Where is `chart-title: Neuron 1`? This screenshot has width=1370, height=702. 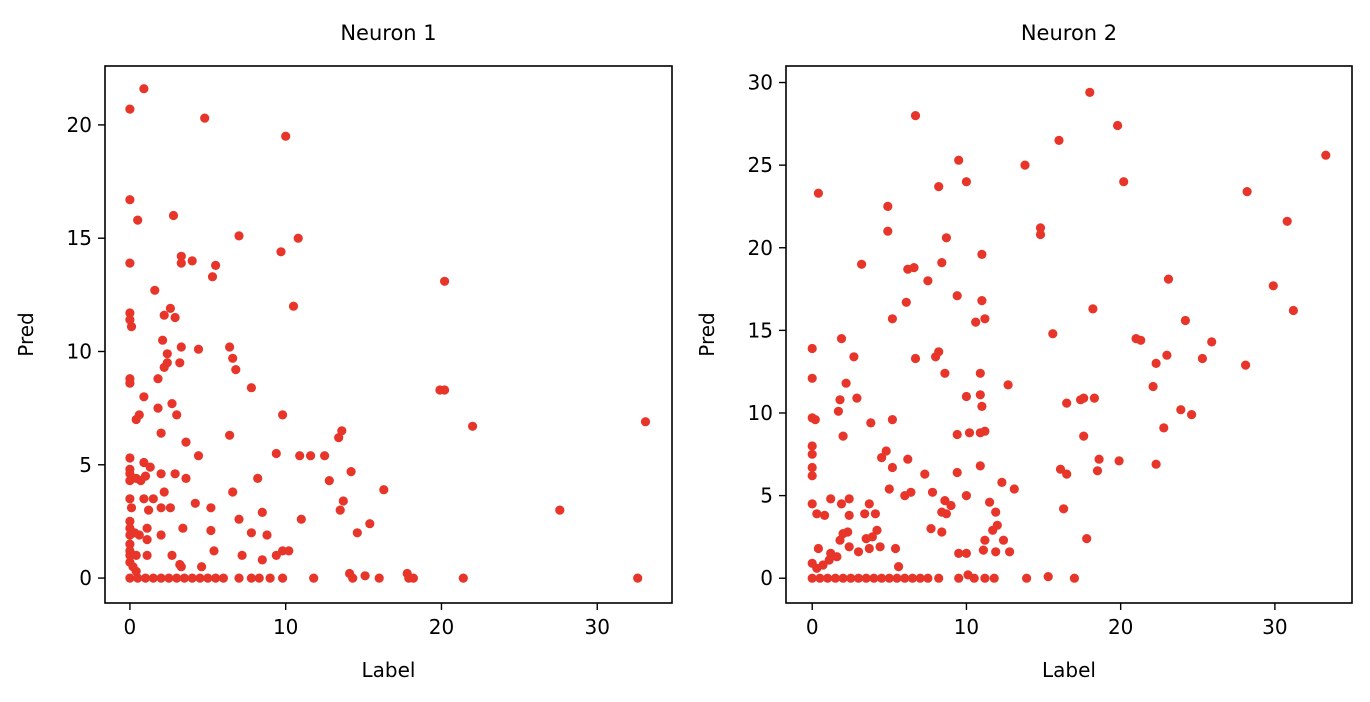
chart-title: Neuron 1 is located at coordinates (388, 33).